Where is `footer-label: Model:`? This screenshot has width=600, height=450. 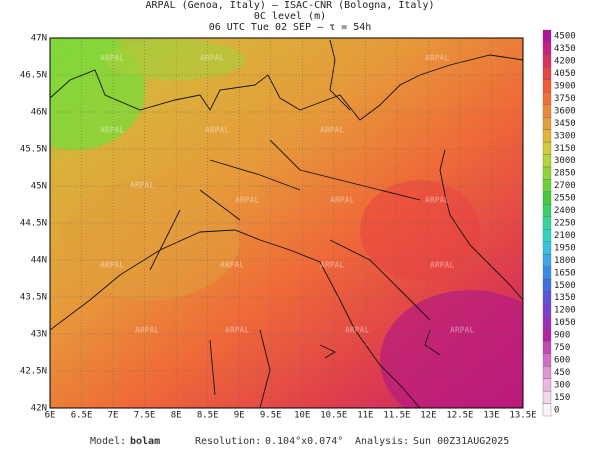
footer-label: Model: is located at coordinates (108, 441).